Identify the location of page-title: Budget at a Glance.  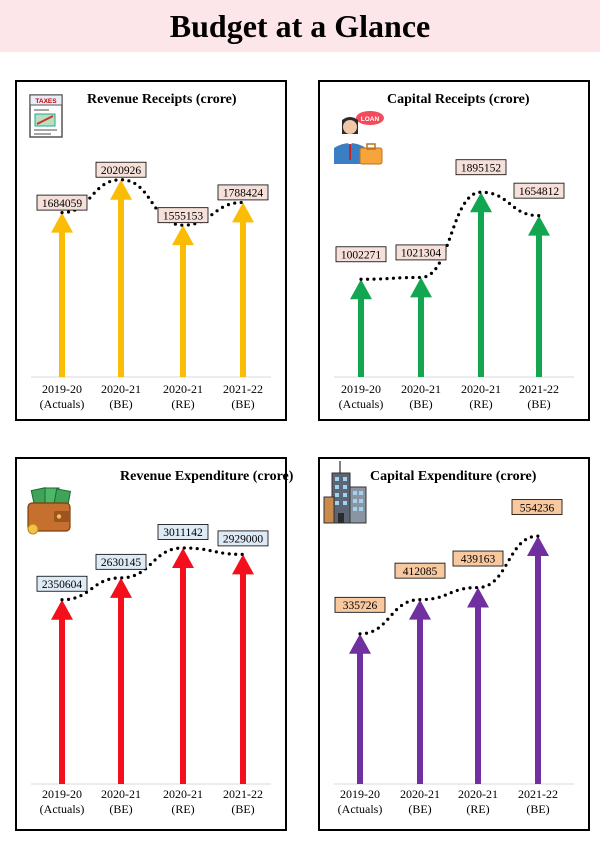
(300, 26).